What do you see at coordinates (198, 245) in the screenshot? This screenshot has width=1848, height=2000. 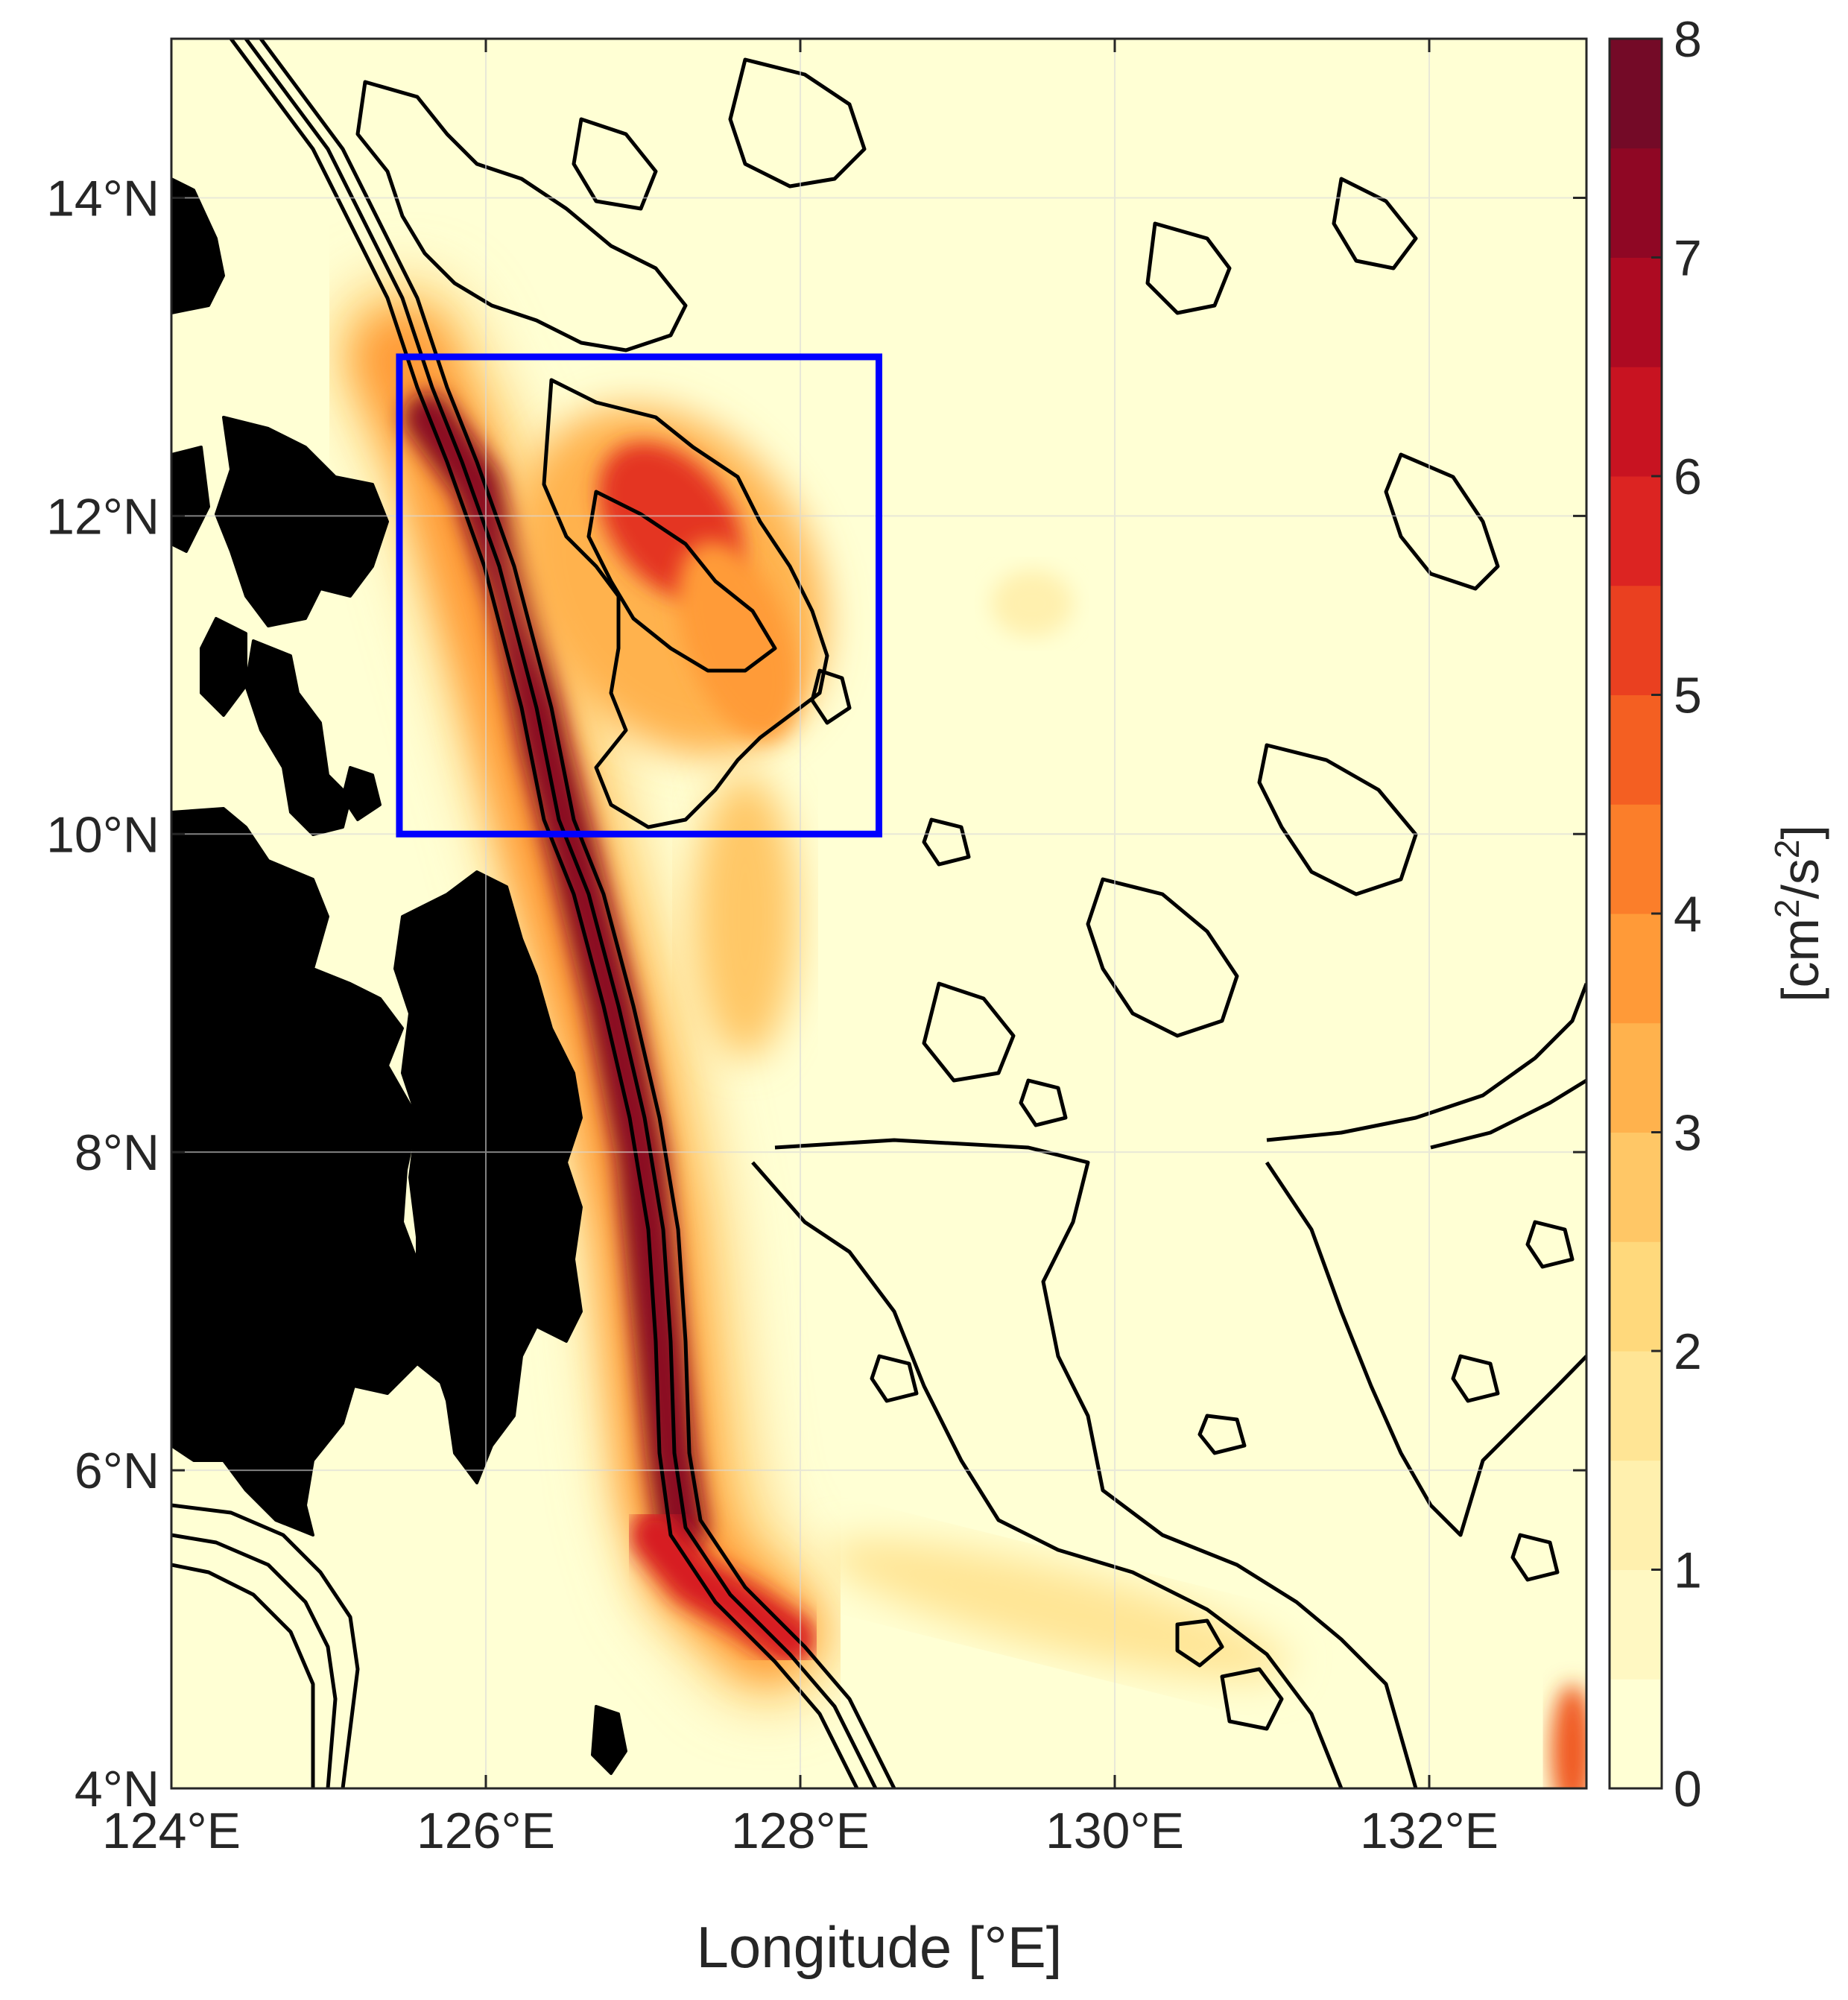 I see `land-luzon-south` at bounding box center [198, 245].